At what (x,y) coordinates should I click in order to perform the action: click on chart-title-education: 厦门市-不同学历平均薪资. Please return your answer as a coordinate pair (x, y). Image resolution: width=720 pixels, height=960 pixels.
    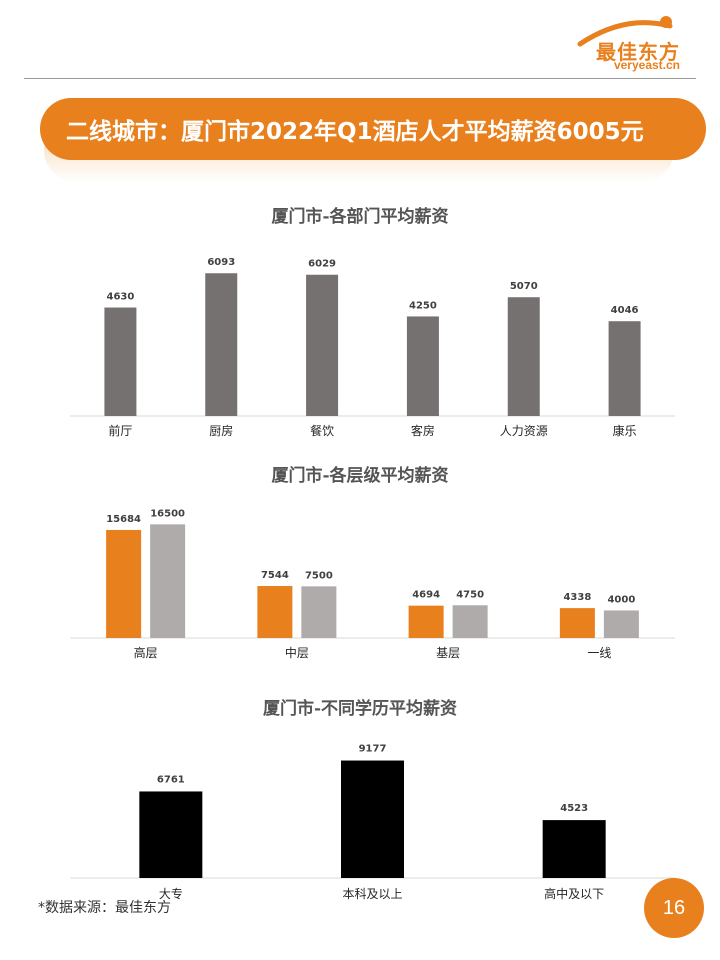
    Looking at the image, I should click on (360, 709).